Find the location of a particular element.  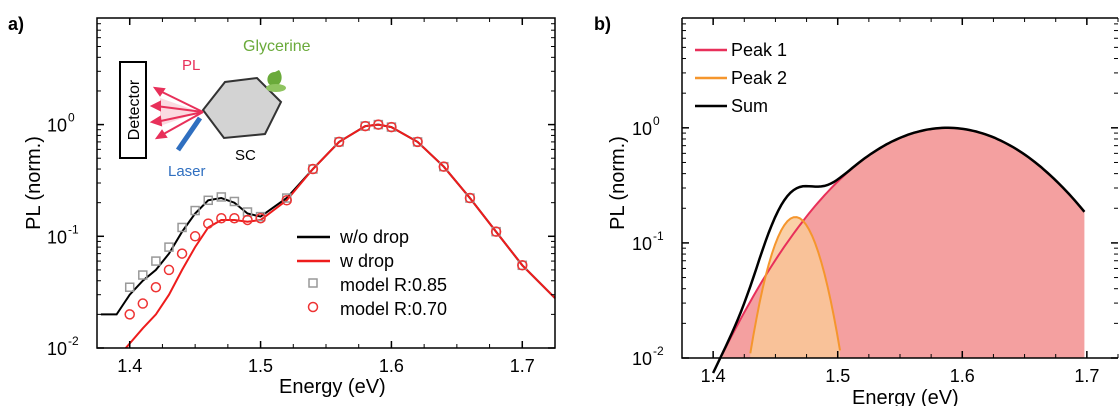

pl-glow is located at coordinates (180, 112).